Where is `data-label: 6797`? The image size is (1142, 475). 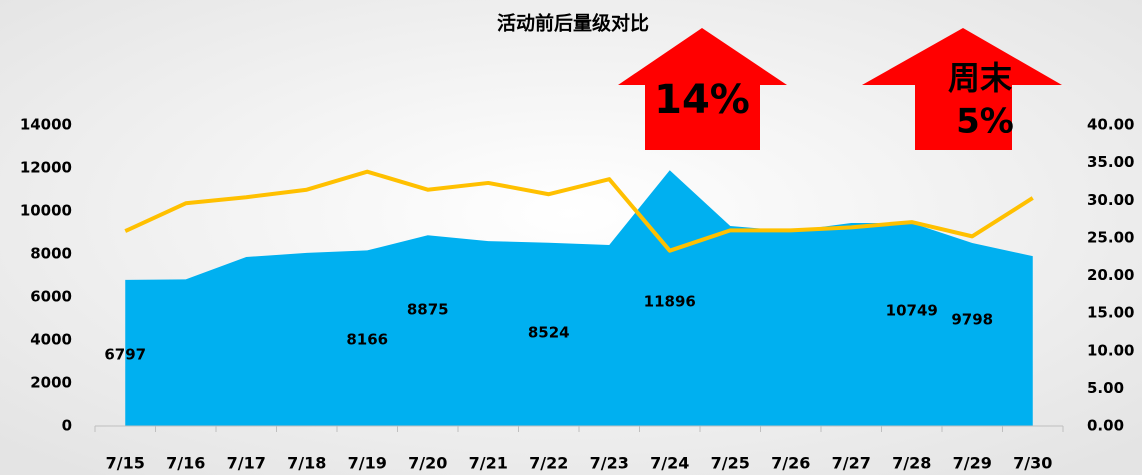 data-label: 6797 is located at coordinates (125, 355).